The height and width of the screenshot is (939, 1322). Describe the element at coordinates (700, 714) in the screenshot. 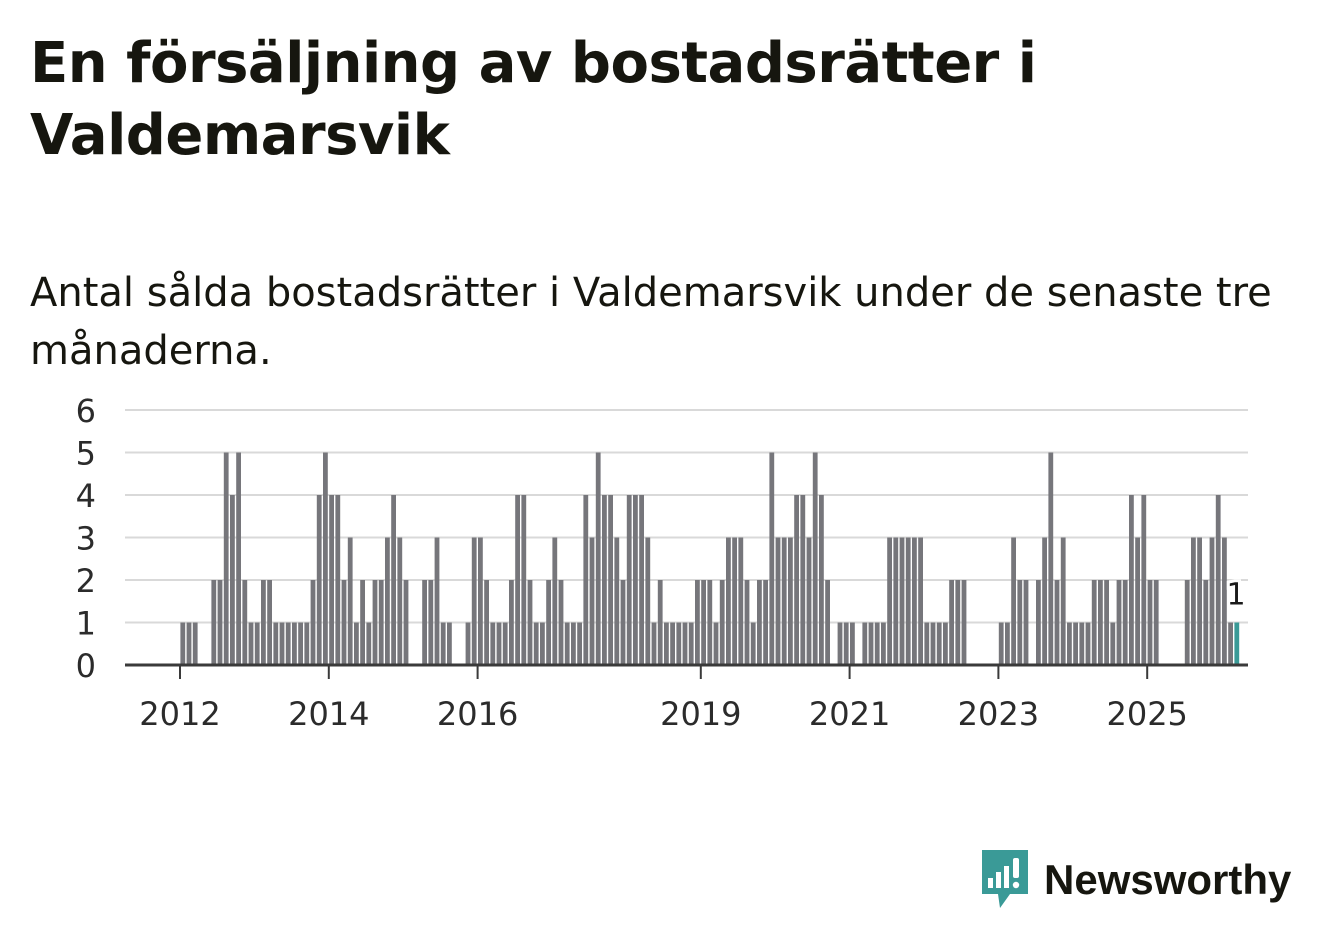

I see `x-tick-label: 2019` at that location.